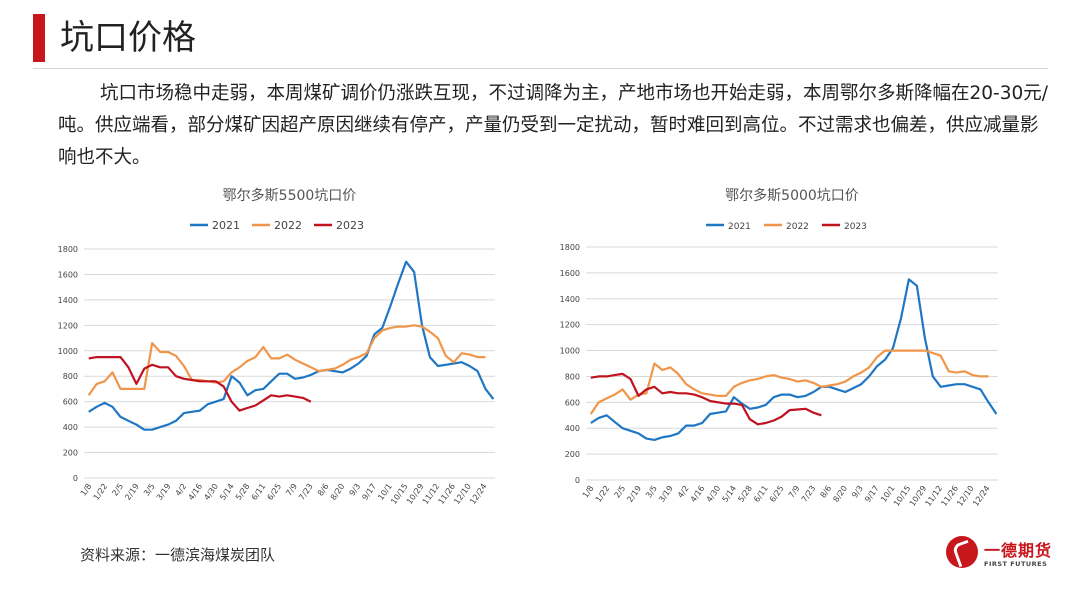 This screenshot has height=592, width=1080. I want to click on source-note: 资料来源：一德滨海煤炭团队, so click(178, 555).